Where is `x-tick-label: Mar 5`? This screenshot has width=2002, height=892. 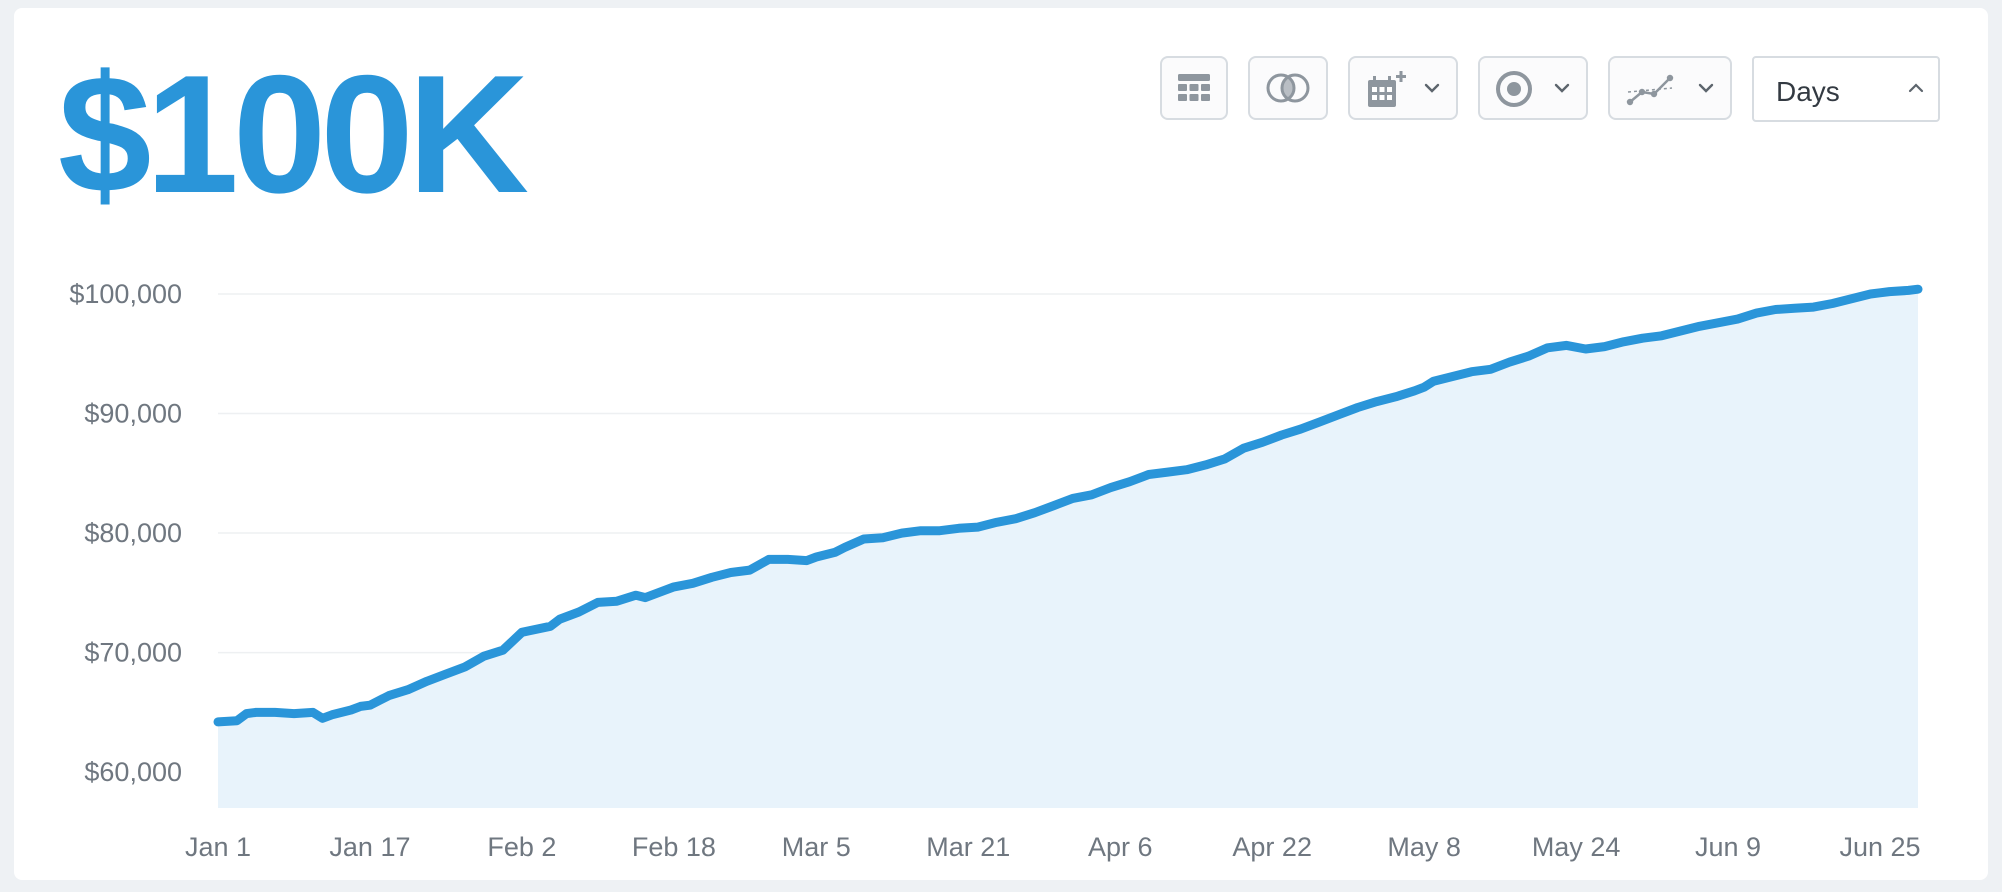 x-tick-label: Mar 5 is located at coordinates (816, 847).